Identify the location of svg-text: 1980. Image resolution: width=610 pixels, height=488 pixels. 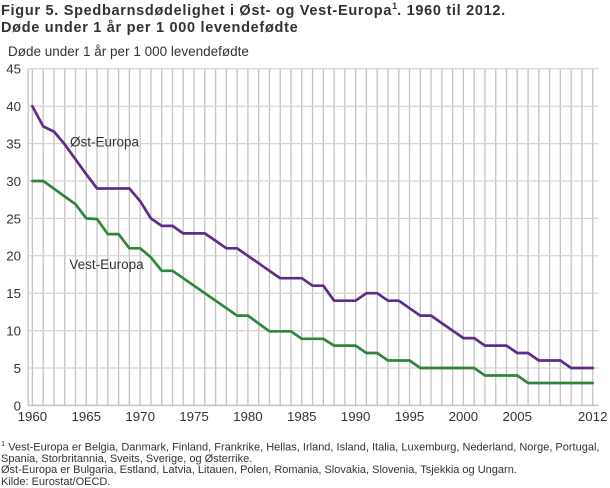
(248, 416).